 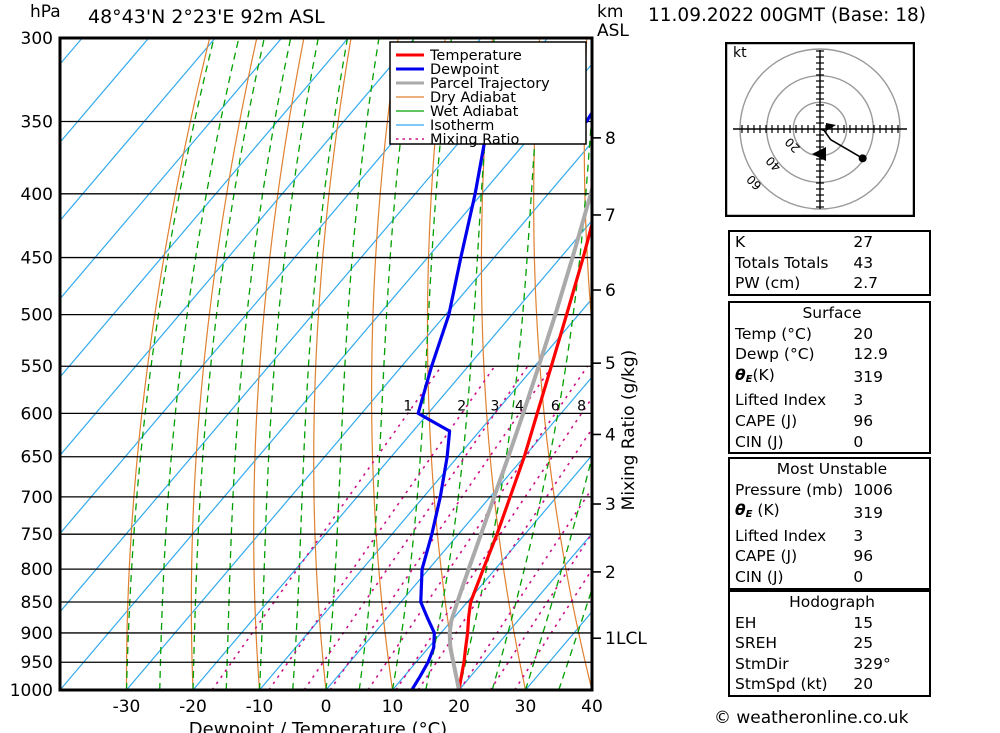 I want to click on height-tick-label: 4, so click(x=610, y=435).